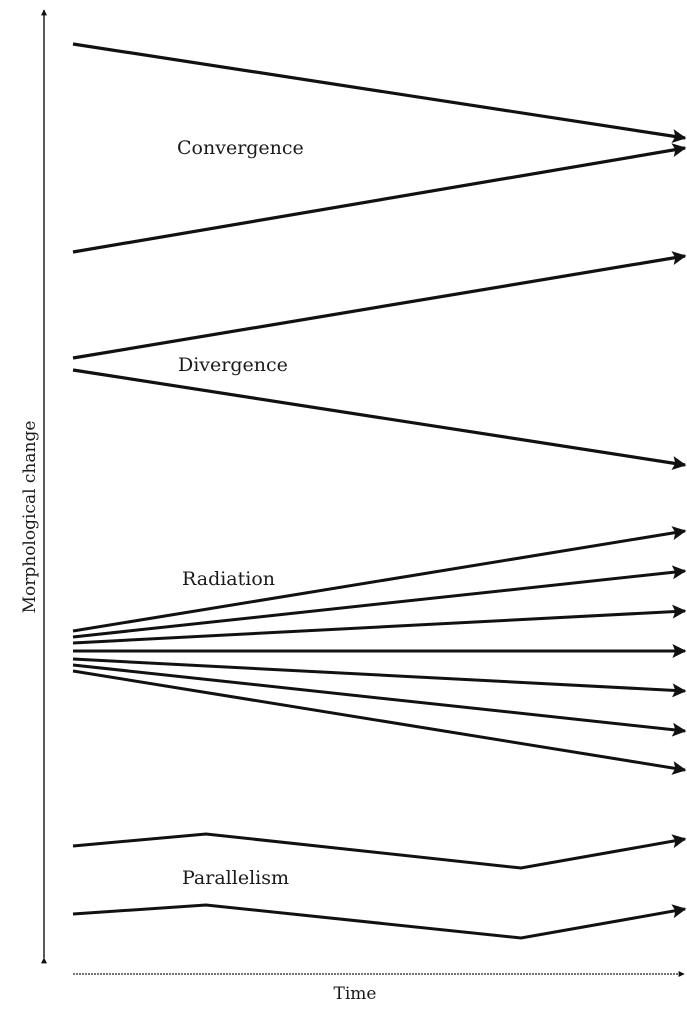 Image resolution: width=687 pixels, height=1009 pixels. I want to click on y-axis: Morphological change, so click(33, 486).